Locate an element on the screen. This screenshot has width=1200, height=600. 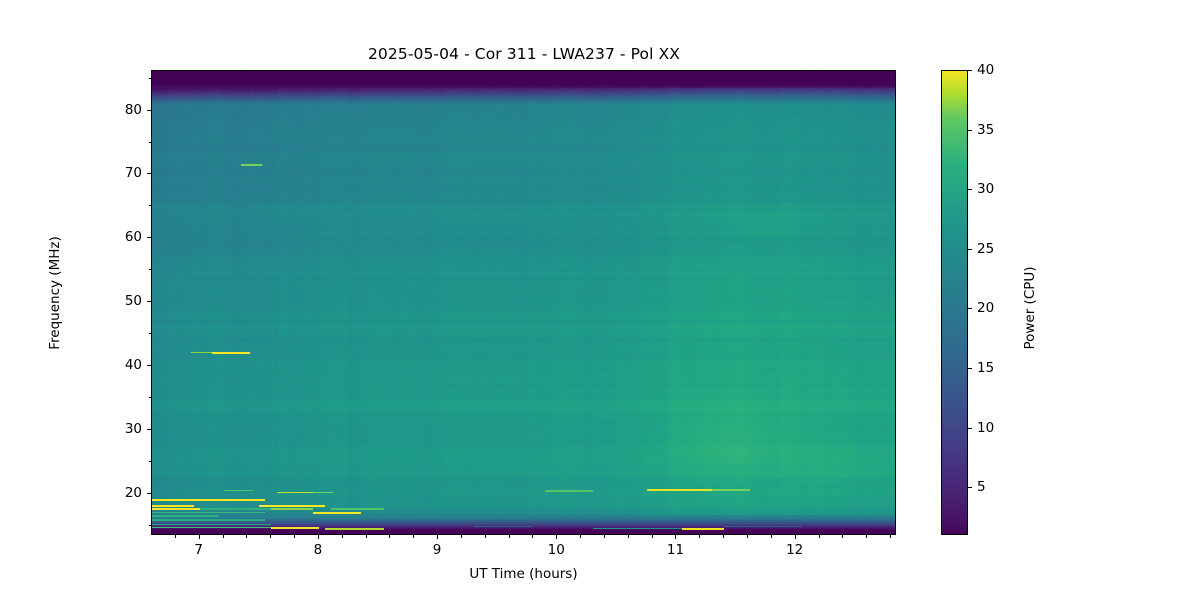
colorbar-tick-label: 25 is located at coordinates (986, 248).